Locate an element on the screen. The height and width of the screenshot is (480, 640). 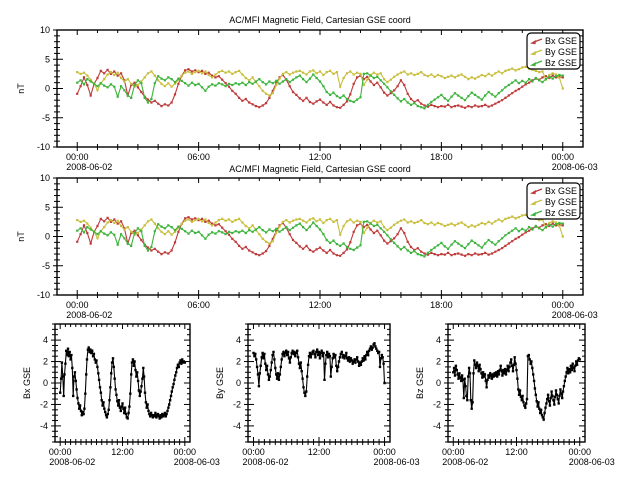
series-by is located at coordinates (320, 81).